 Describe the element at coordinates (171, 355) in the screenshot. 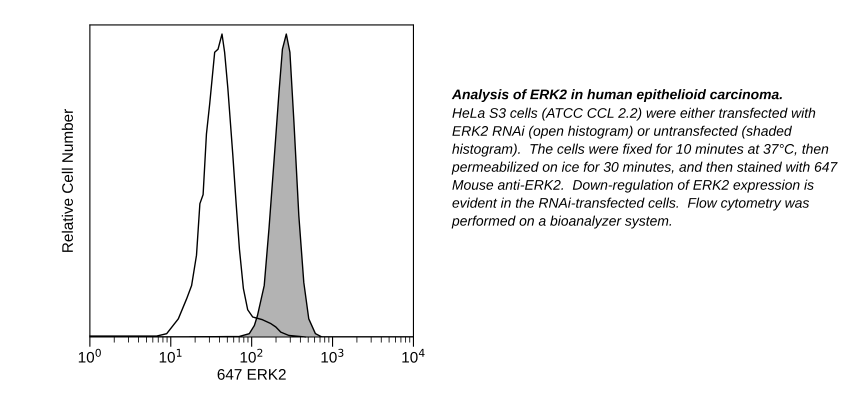

I see `x-tick-label: 10$^{1}$` at that location.